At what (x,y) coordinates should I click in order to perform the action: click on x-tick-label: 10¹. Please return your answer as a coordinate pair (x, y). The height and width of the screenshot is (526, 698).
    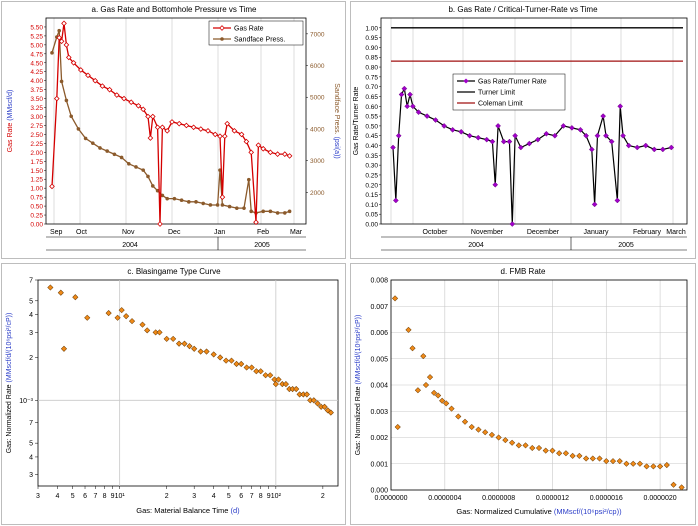
    Looking at the image, I should click on (120, 496).